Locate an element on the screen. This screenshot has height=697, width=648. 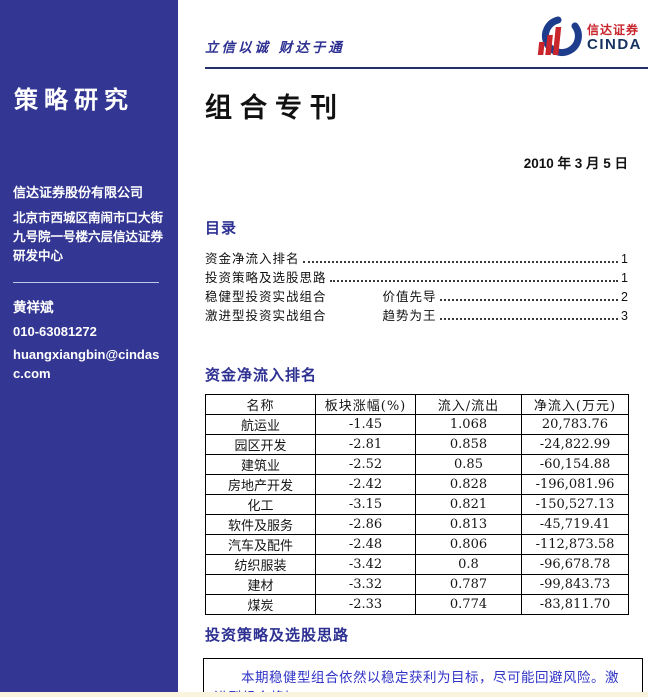
table-cell: -3.32 is located at coordinates (365, 584).